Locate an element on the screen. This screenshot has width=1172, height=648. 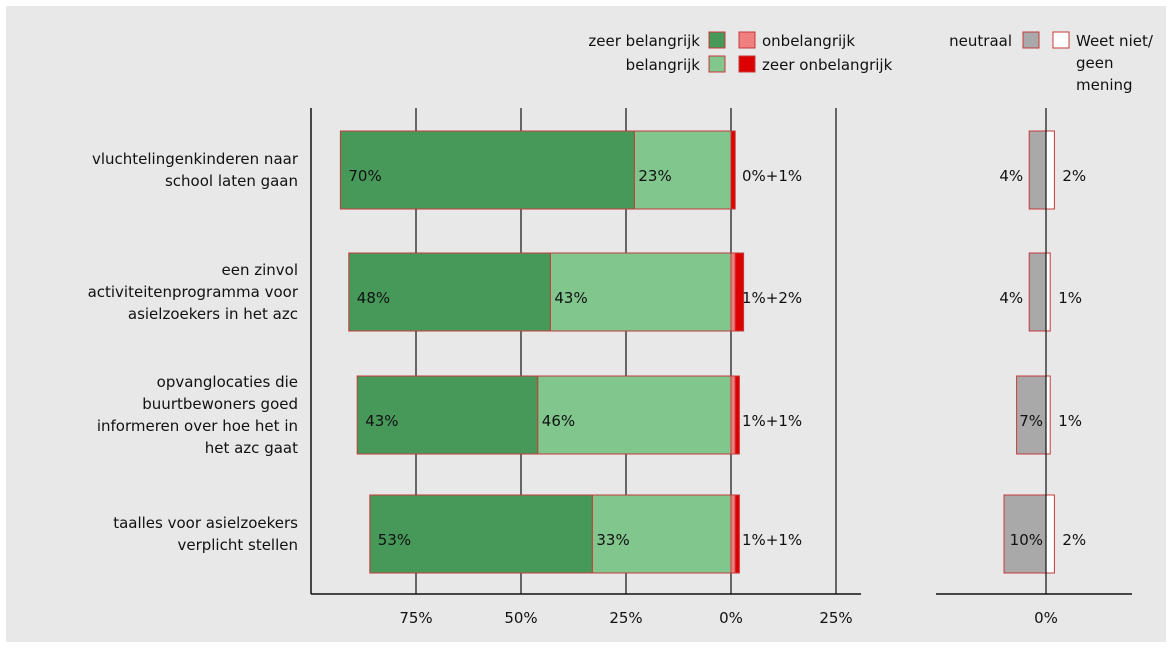
data-label-onbelangrijk-sum: 1%+2% is located at coordinates (772, 298).